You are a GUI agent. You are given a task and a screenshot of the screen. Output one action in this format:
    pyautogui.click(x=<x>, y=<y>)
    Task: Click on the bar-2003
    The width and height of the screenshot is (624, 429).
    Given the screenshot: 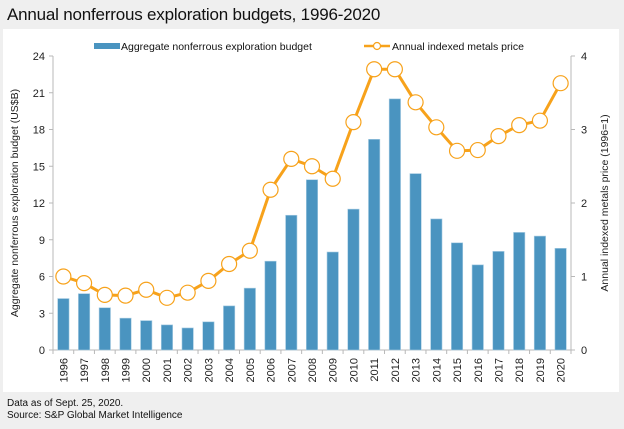 What is the action you would take?
    pyautogui.click(x=208, y=336)
    